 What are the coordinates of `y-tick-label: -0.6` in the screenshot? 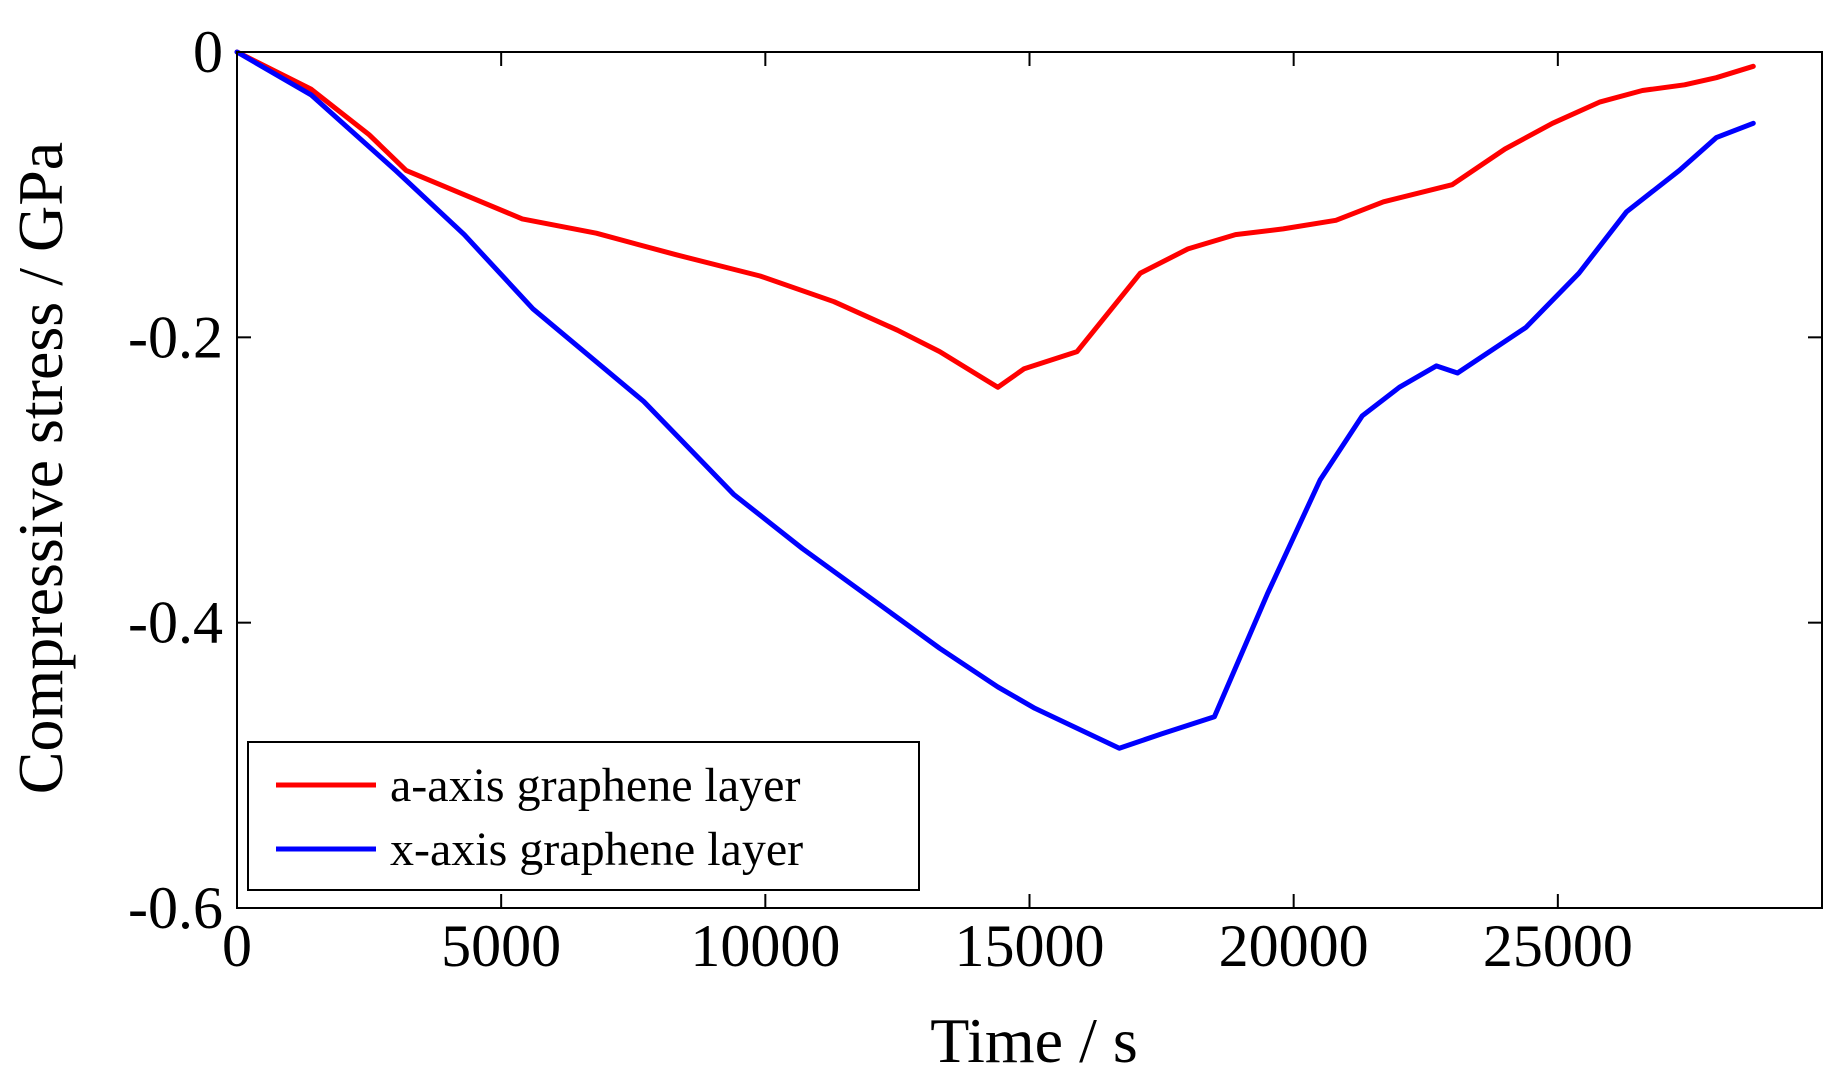 It's located at (175, 908).